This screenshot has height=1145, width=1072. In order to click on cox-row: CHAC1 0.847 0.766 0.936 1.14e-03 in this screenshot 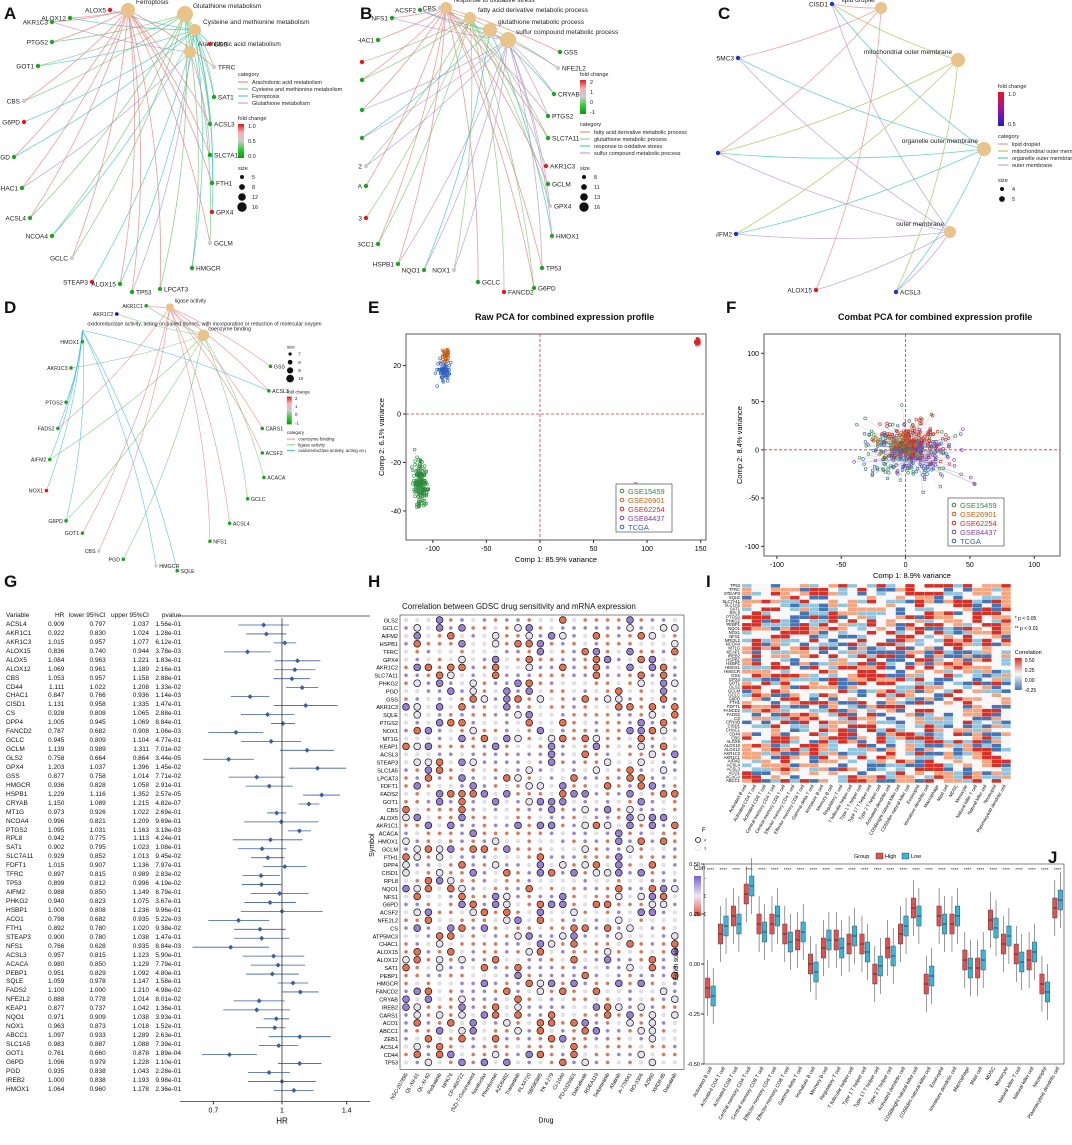, I will do `click(93, 696)`.